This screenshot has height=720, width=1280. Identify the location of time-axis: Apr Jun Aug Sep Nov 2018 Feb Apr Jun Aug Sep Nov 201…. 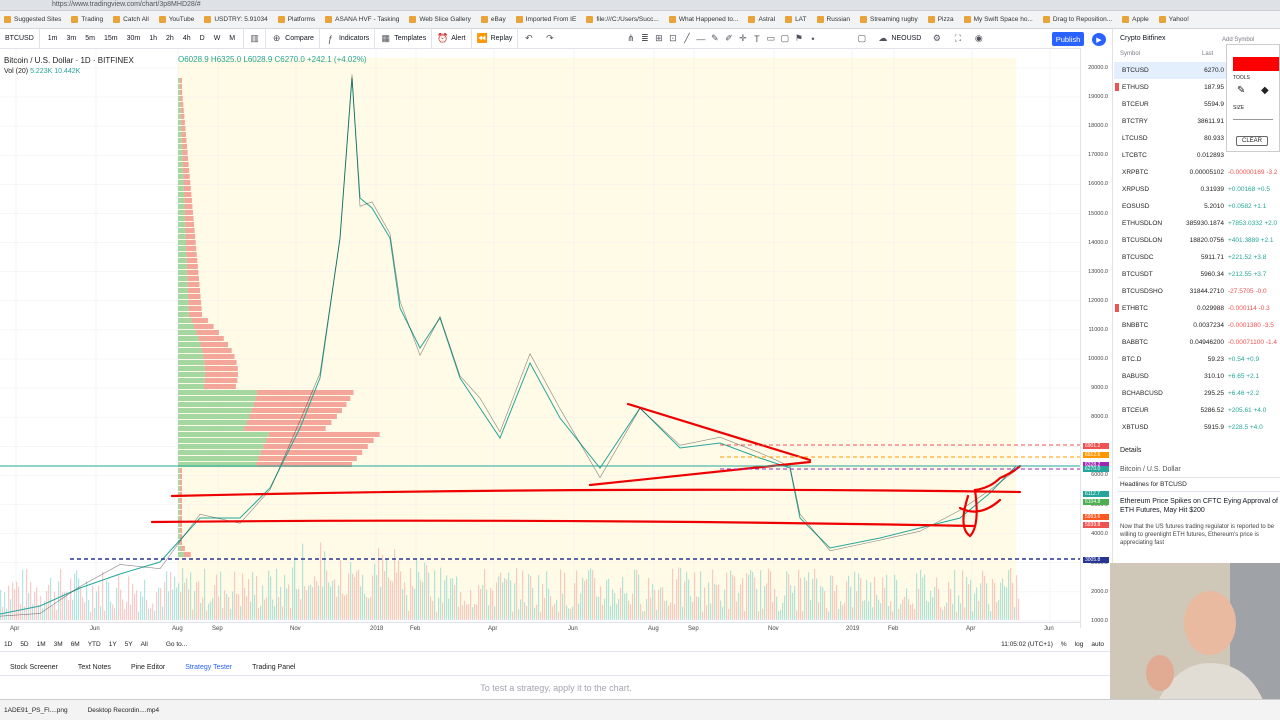
(540, 629).